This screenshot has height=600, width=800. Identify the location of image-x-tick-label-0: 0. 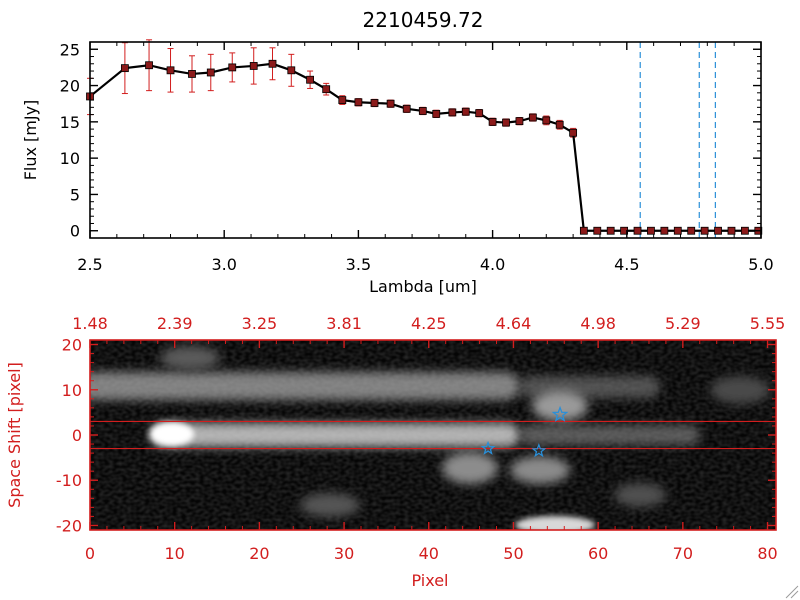
(90, 553).